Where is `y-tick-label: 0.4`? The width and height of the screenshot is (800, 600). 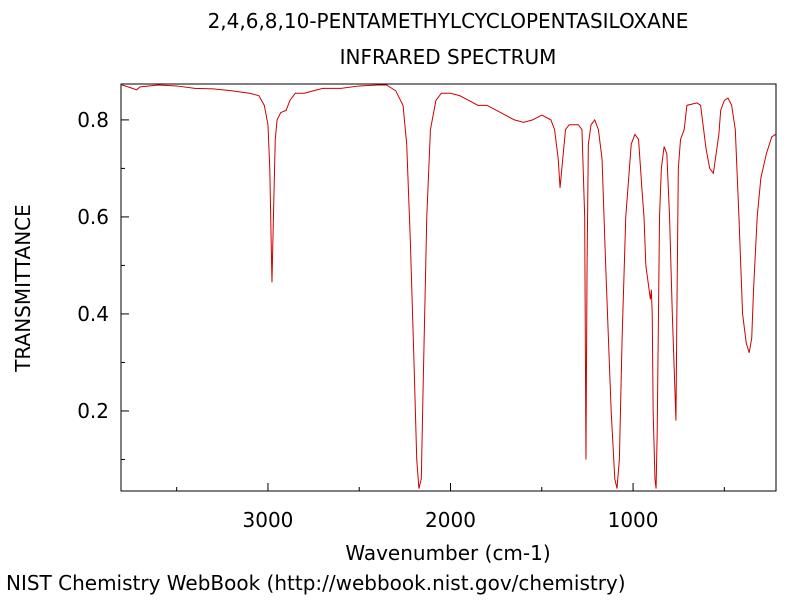 y-tick-label: 0.4 is located at coordinates (93, 314).